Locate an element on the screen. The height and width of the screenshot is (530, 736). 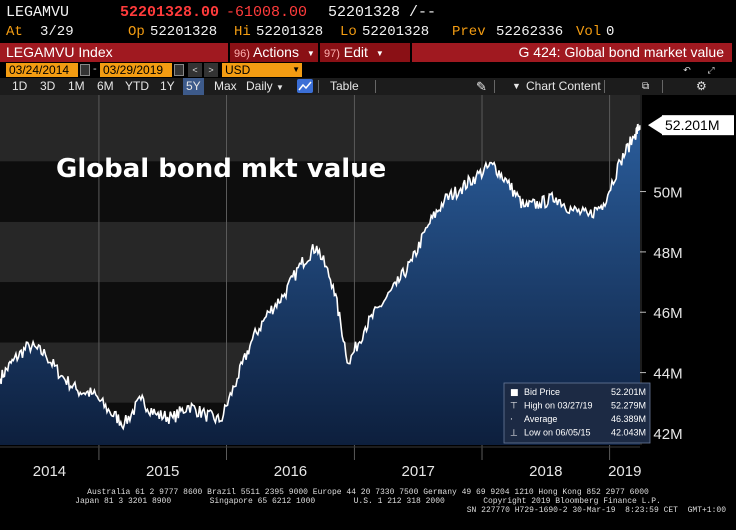
edit-label: Edit is located at coordinates (355, 52).